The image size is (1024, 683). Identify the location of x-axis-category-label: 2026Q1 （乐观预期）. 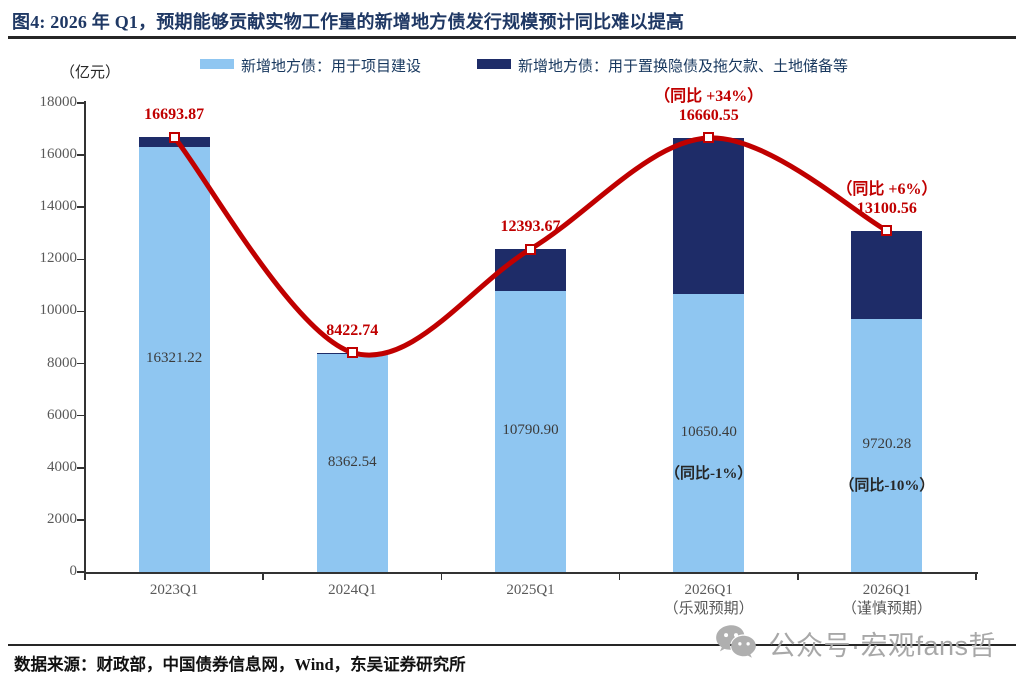
(708, 599).